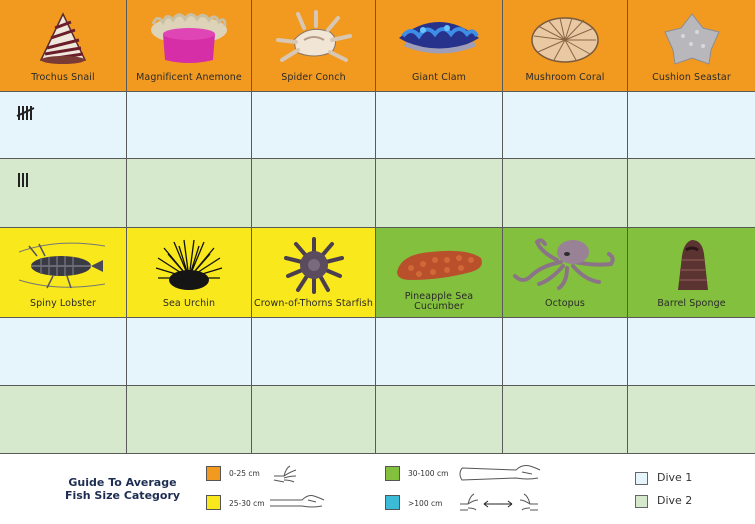 The width and height of the screenshot is (755, 524). I want to click on size-swatch-yellow, so click(213, 502).